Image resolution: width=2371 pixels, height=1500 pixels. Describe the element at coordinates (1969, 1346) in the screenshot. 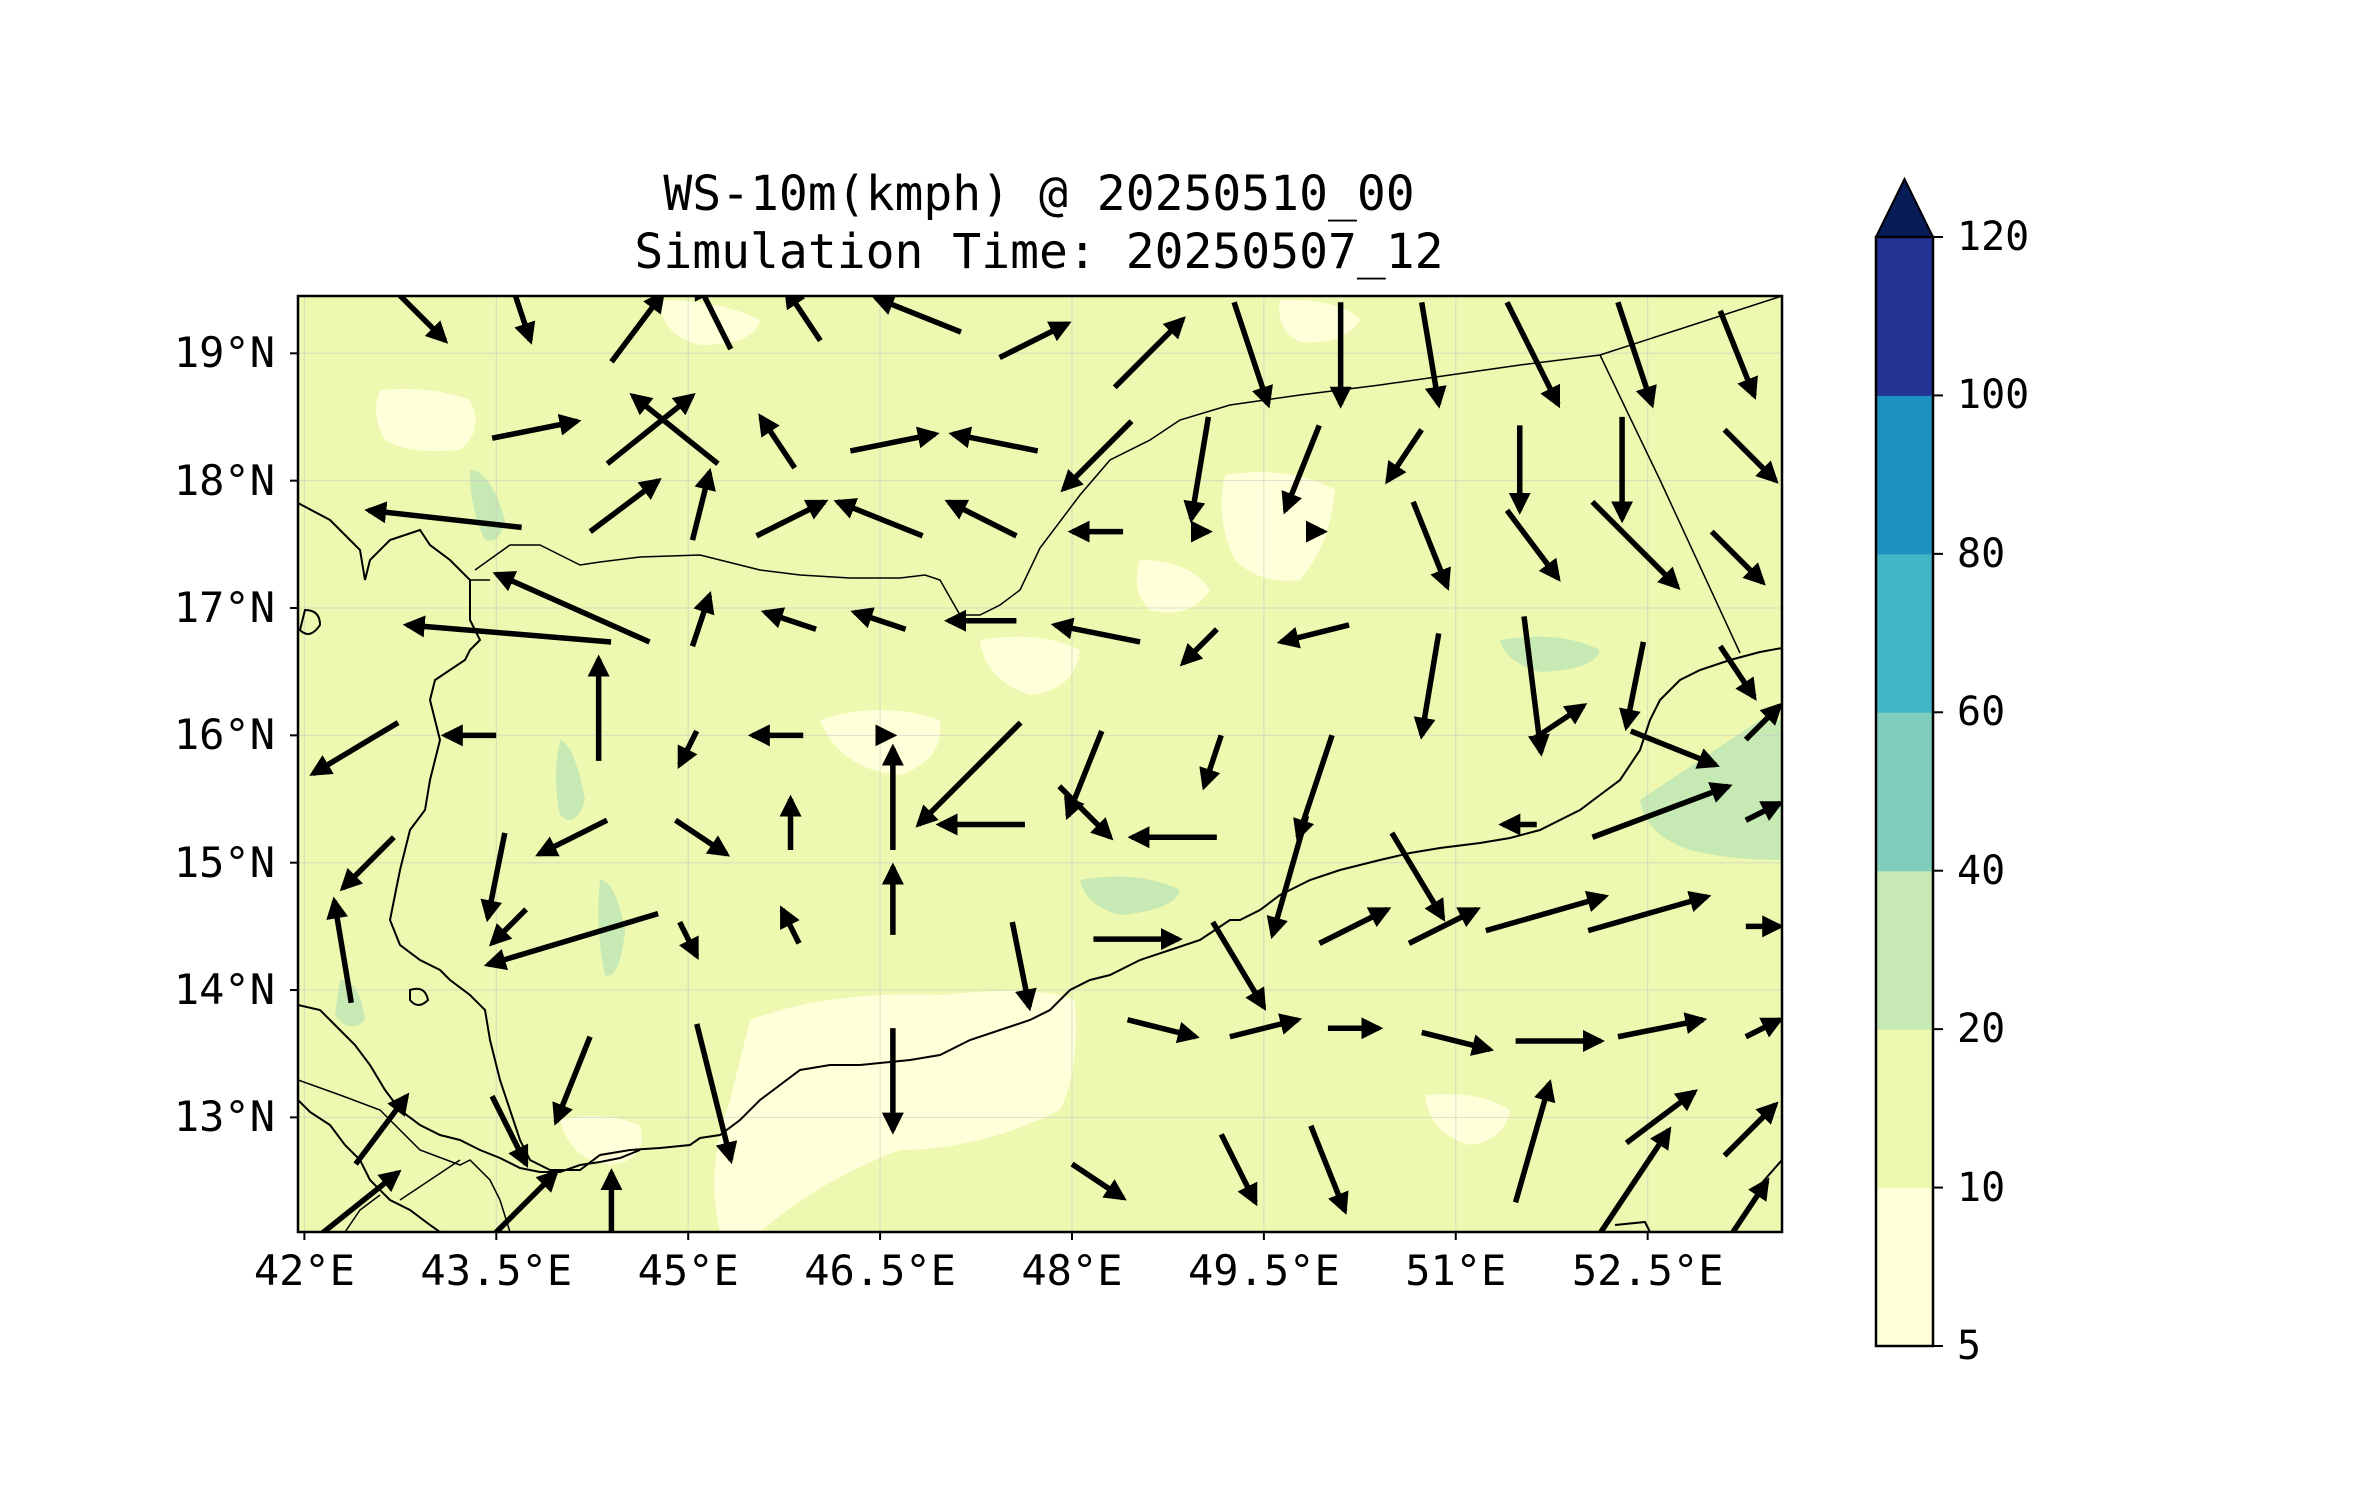

I see `colorbar-tick-label: 5` at that location.